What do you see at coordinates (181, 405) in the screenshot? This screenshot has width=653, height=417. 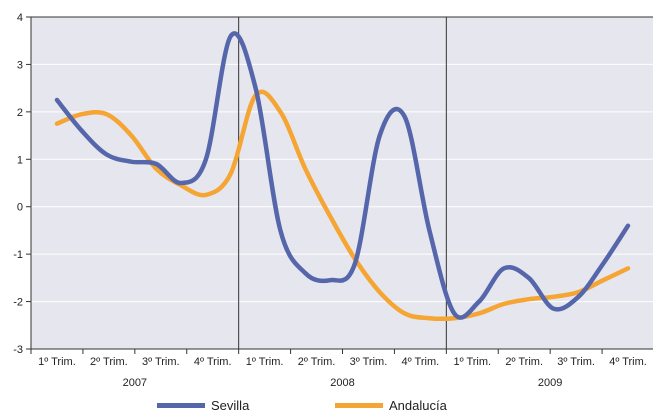 I see `legend-swatch-sevilla` at bounding box center [181, 405].